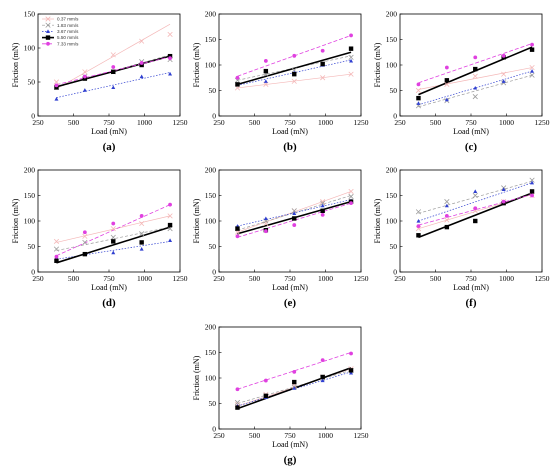 This screenshot has height=476, width=550. I want to click on legend-label: 1.83 mm/s, so click(68, 25).